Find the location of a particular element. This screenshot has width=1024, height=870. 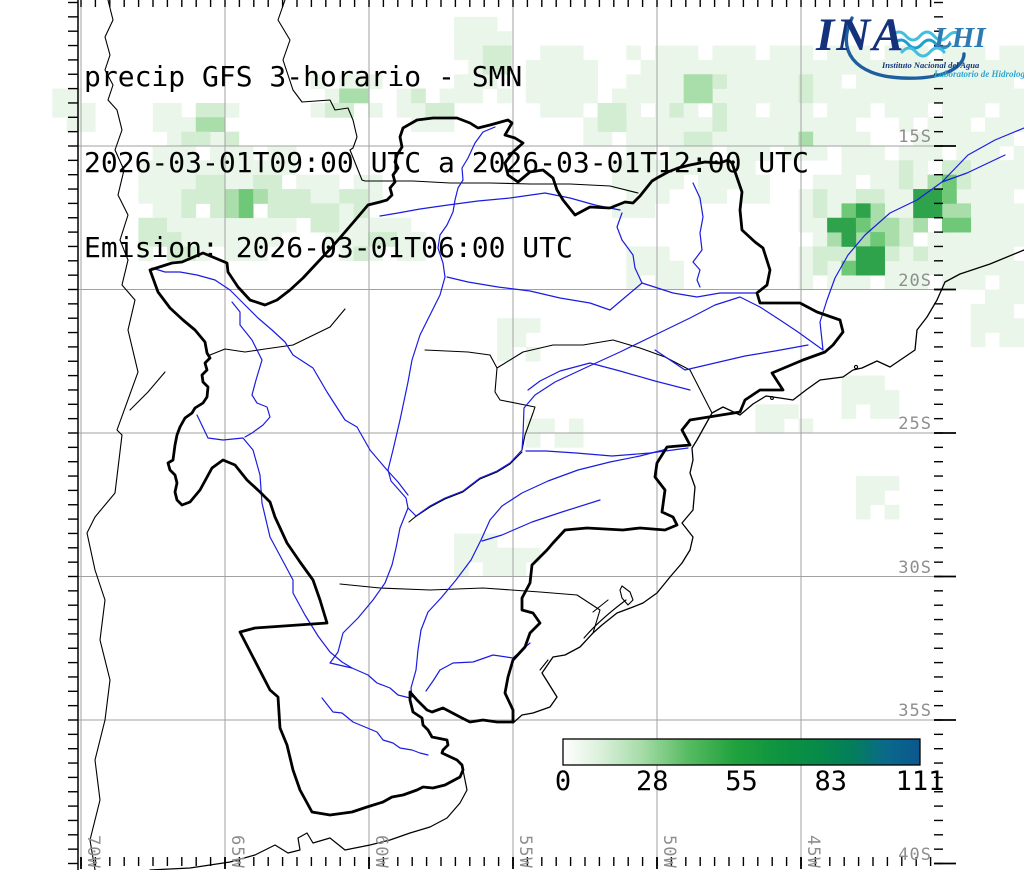

river-iguazu is located at coordinates (607, 452).